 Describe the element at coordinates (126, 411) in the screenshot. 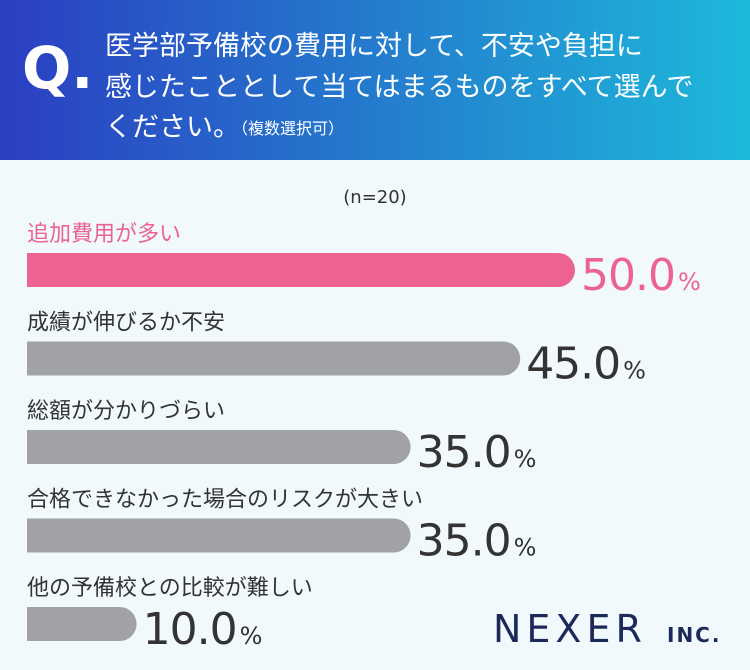

I see `category-label: 総額が分かりづらい` at that location.